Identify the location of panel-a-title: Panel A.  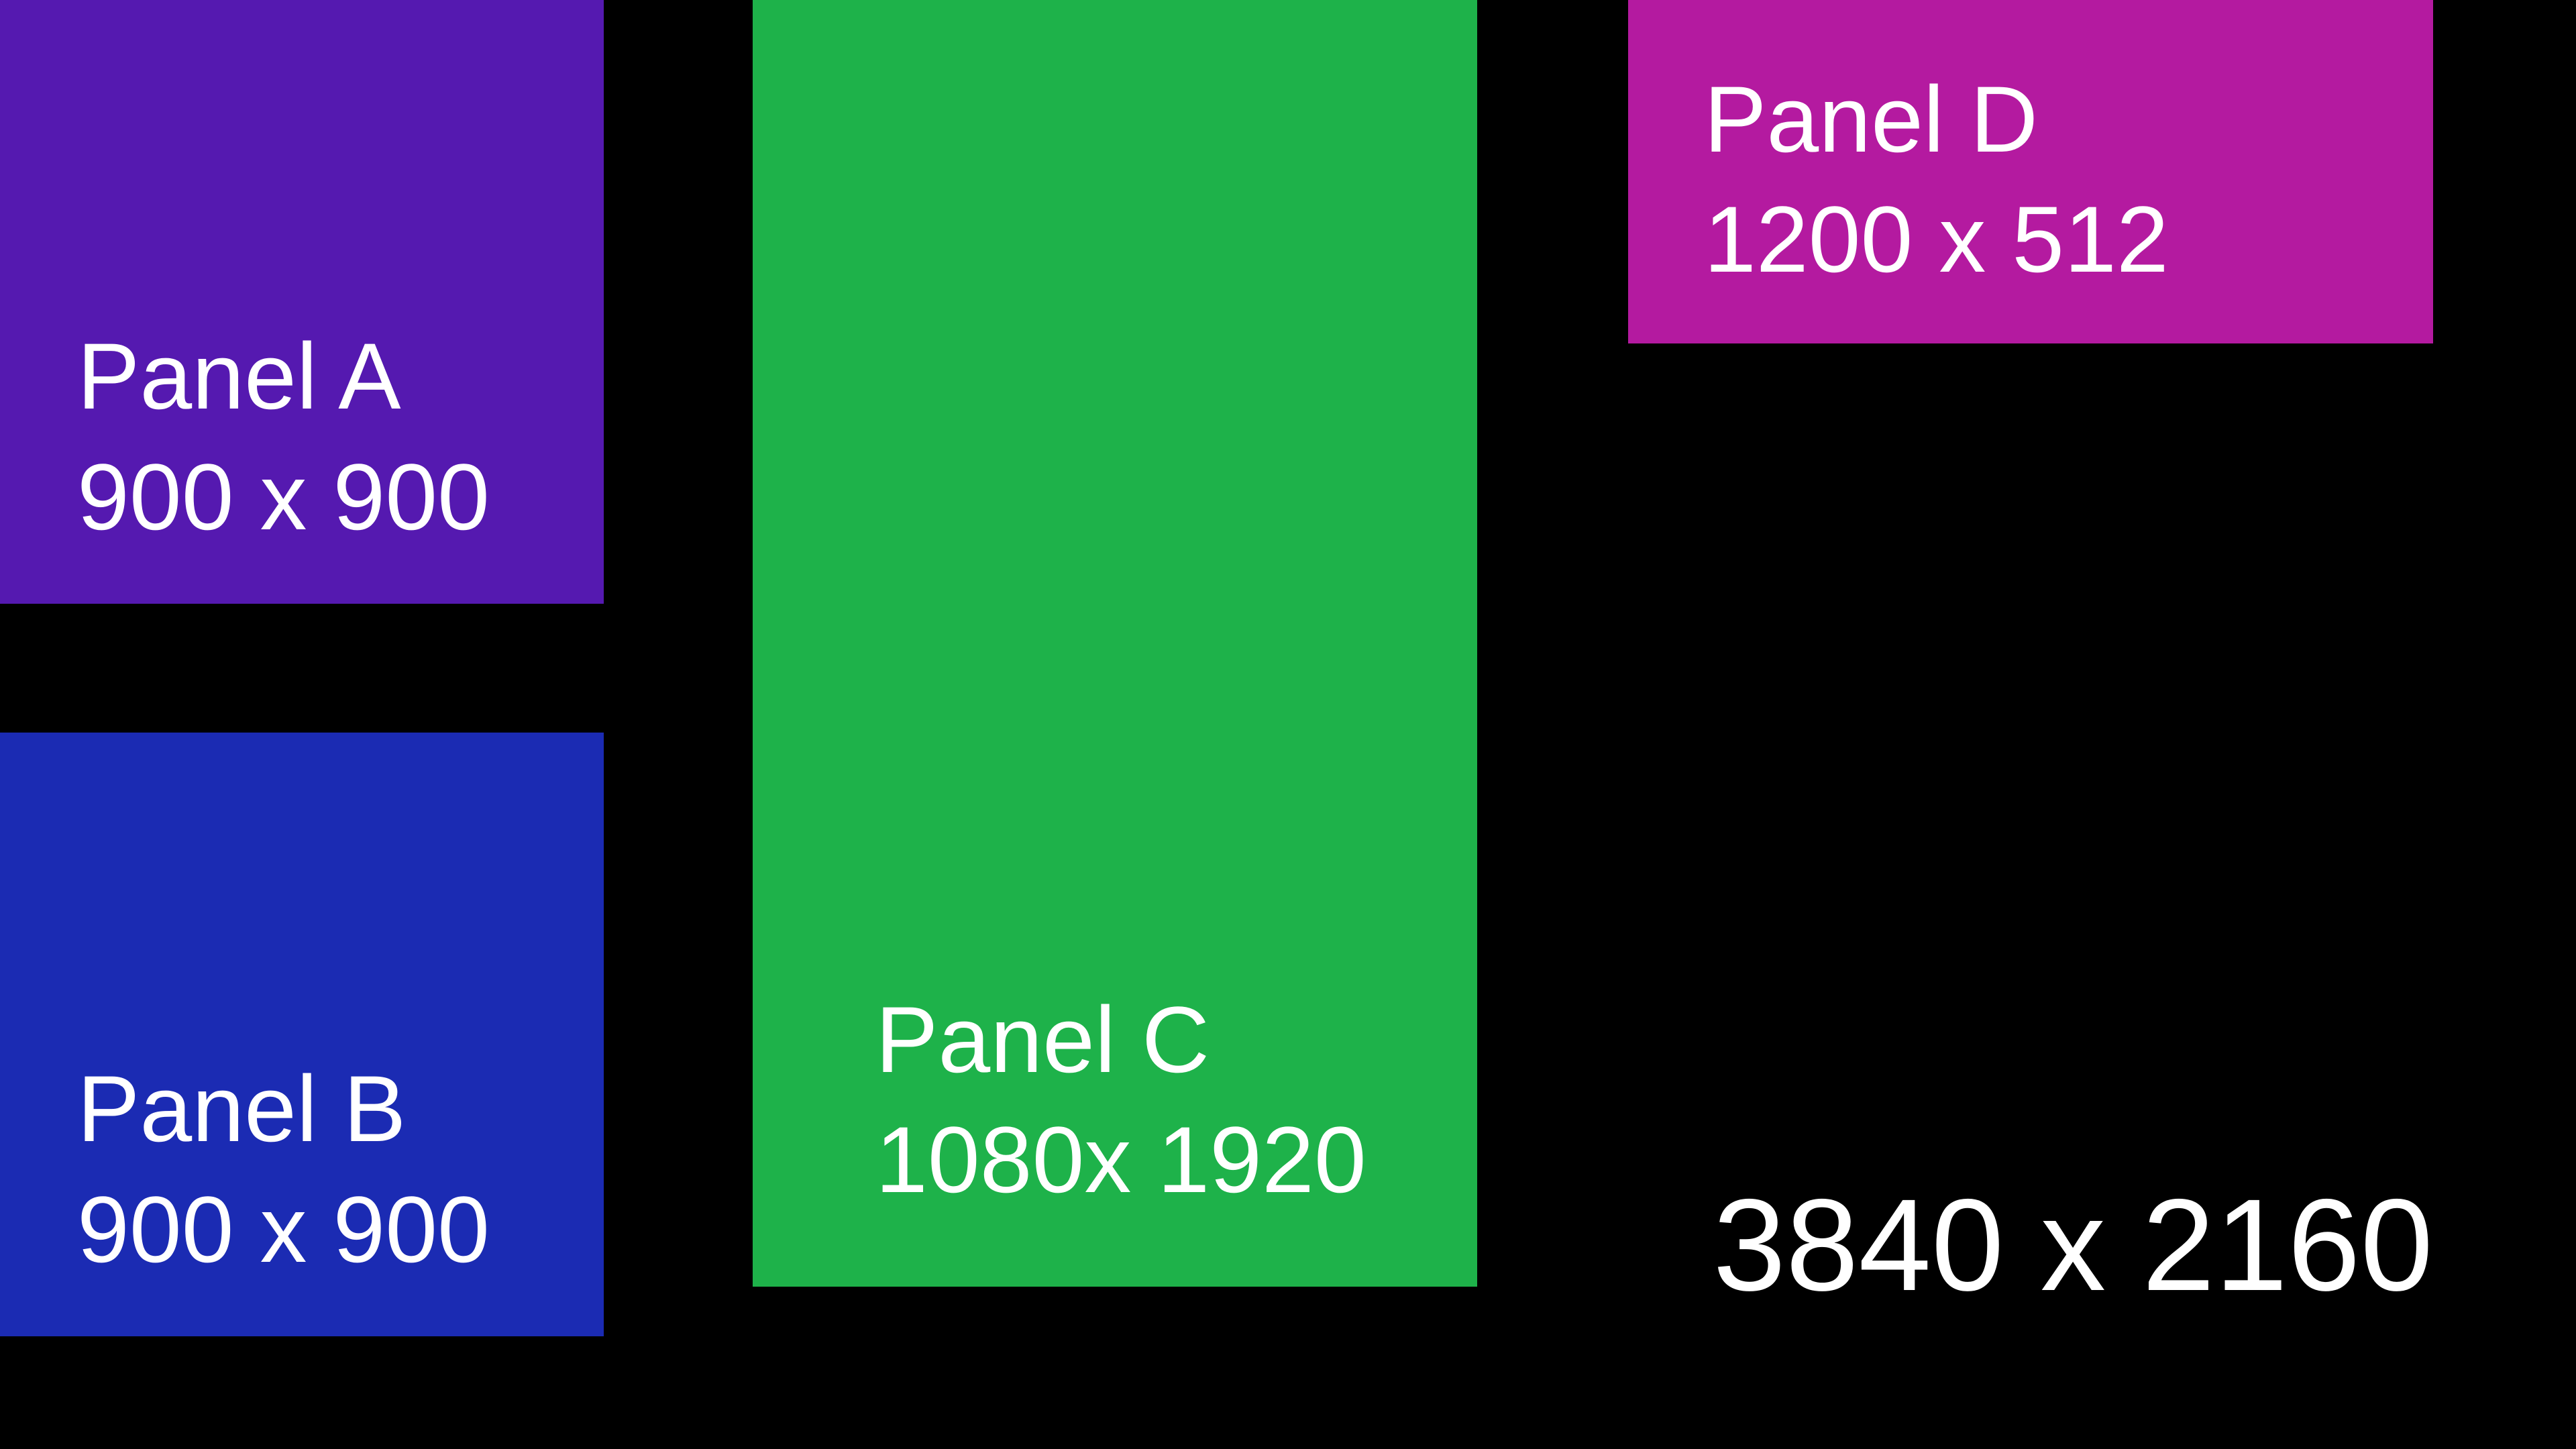
(239, 376).